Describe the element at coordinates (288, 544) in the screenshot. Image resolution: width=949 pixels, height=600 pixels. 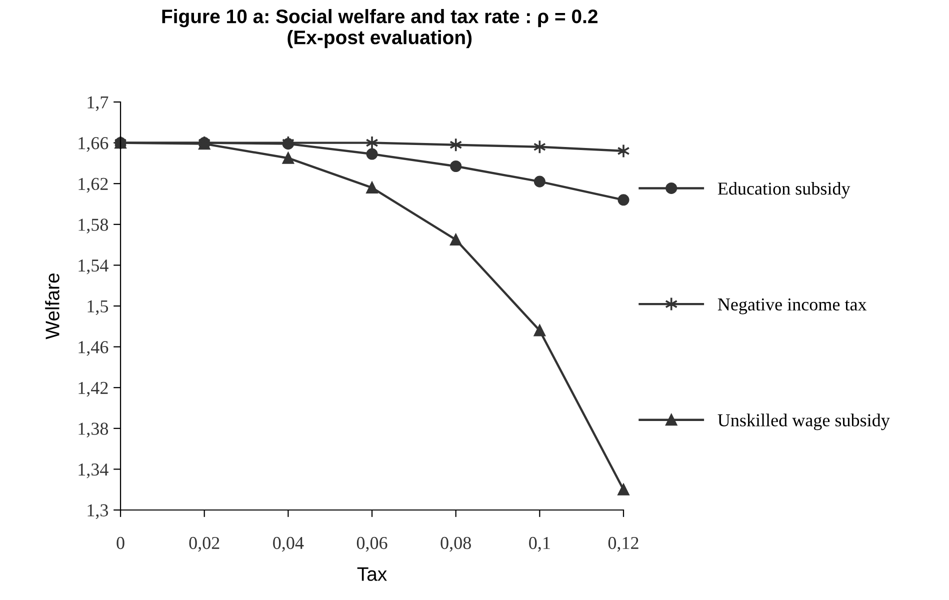
I see `x-tick-label: 0,04` at that location.